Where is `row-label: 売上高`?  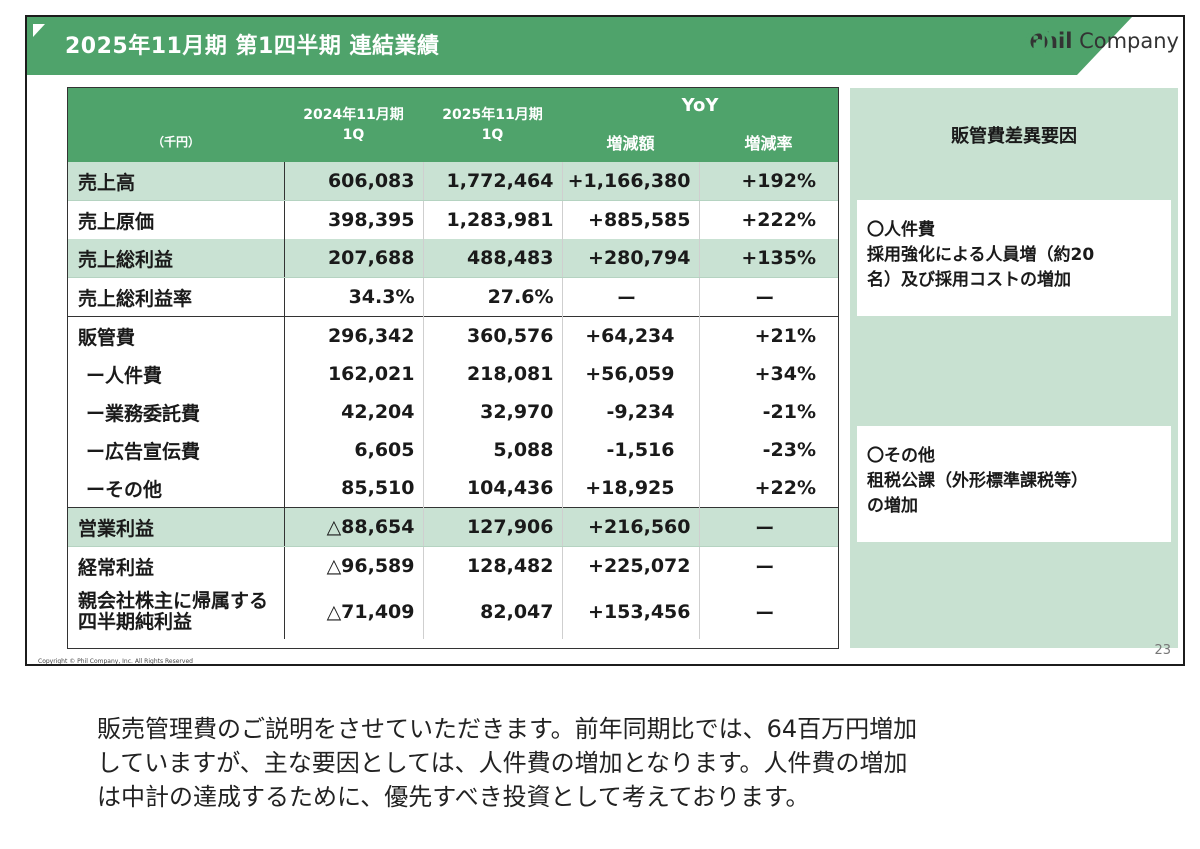 row-label: 売上高 is located at coordinates (176, 181).